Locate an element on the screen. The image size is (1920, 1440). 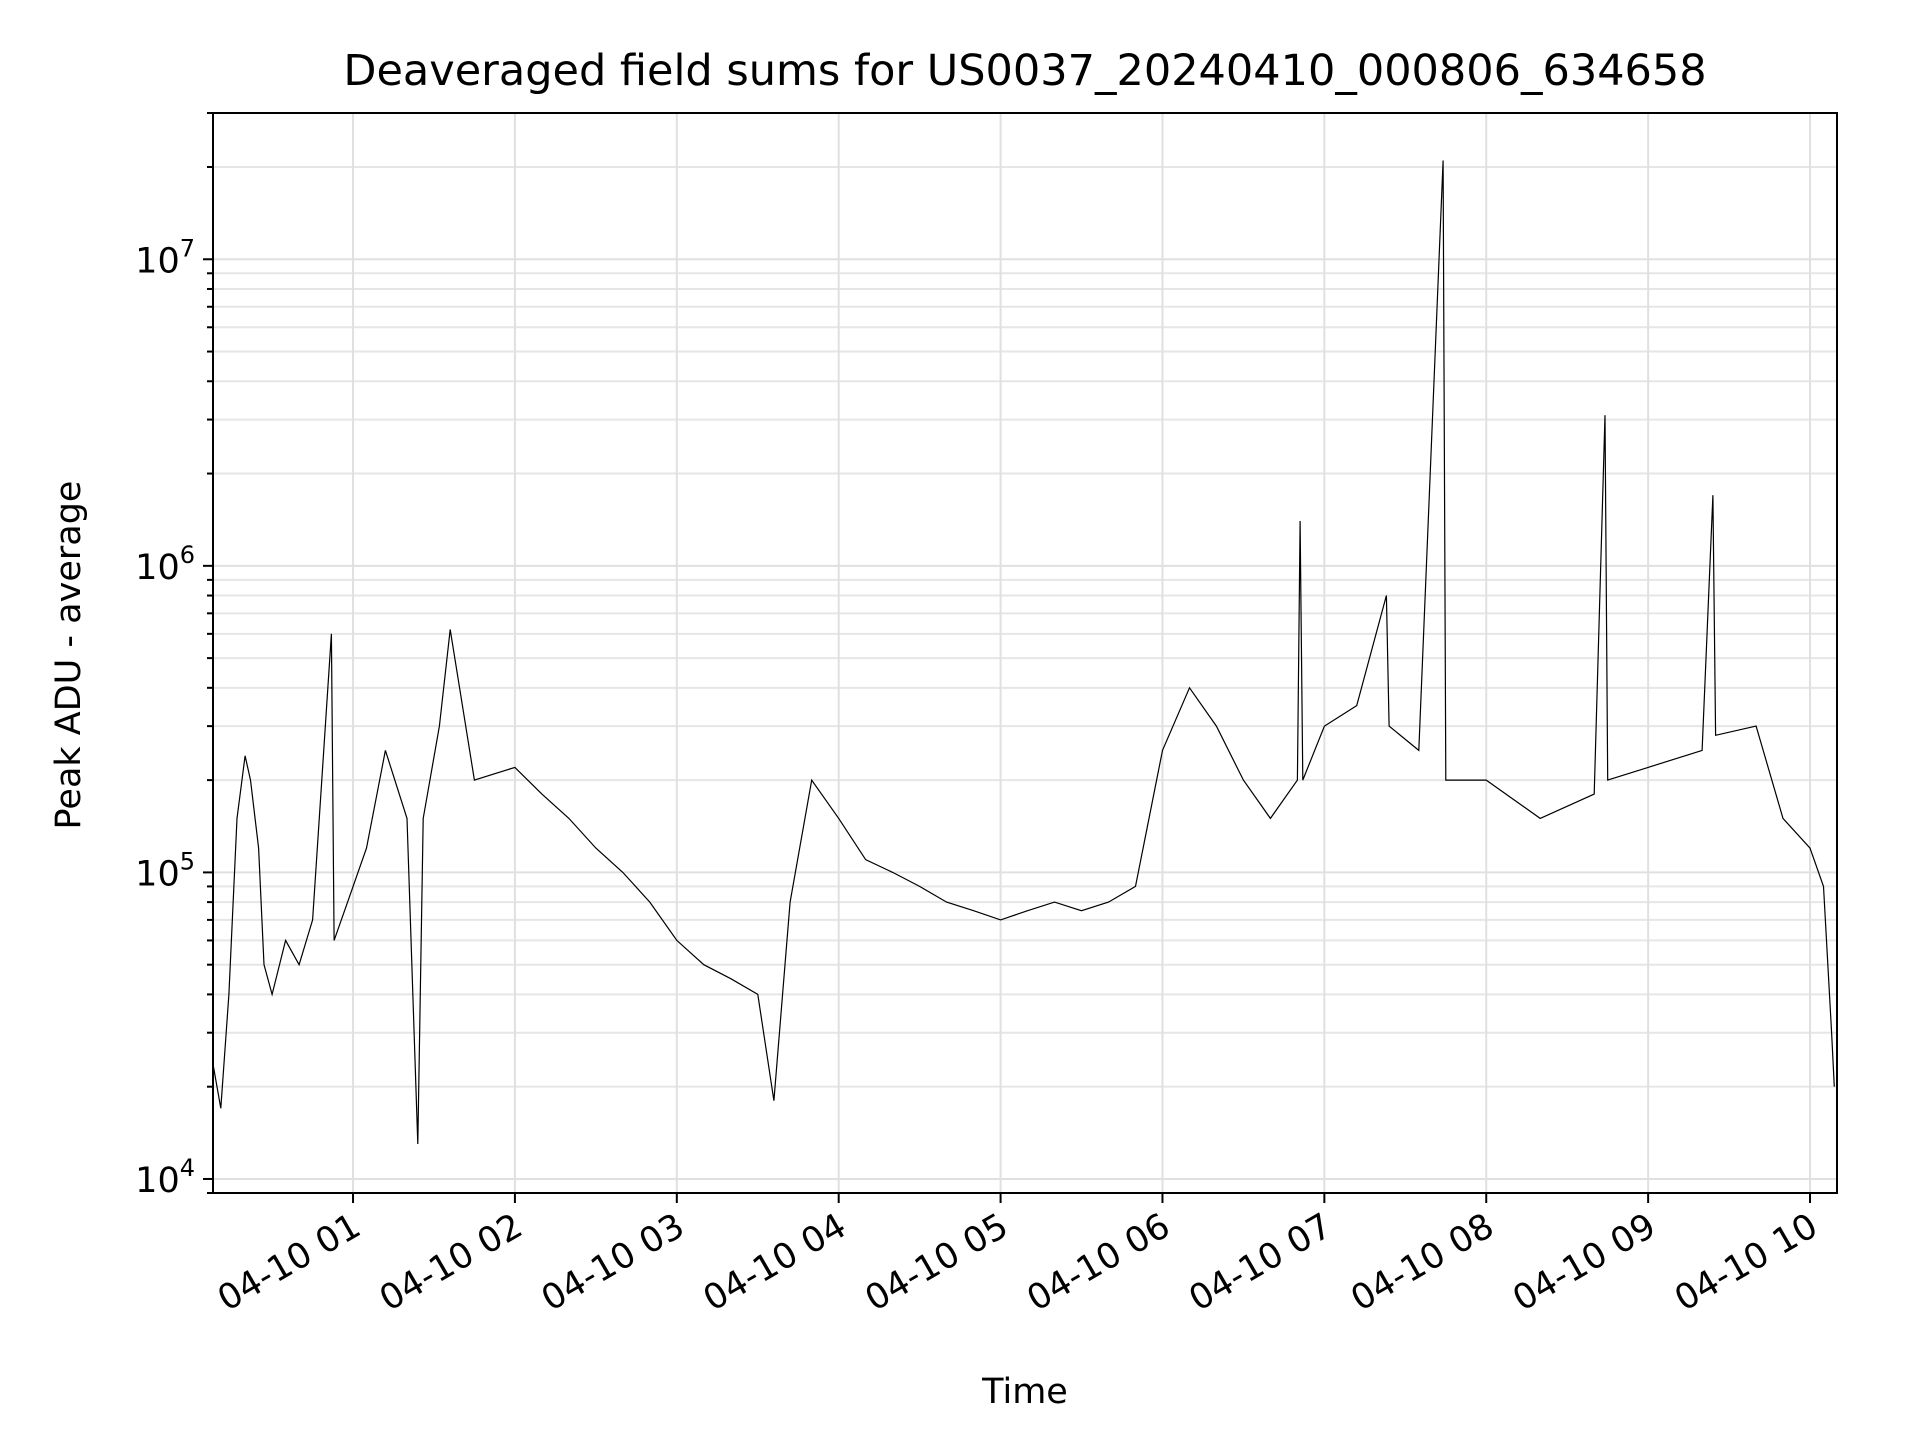
y-tick-label: 10⁷ is located at coordinates (165, 257).